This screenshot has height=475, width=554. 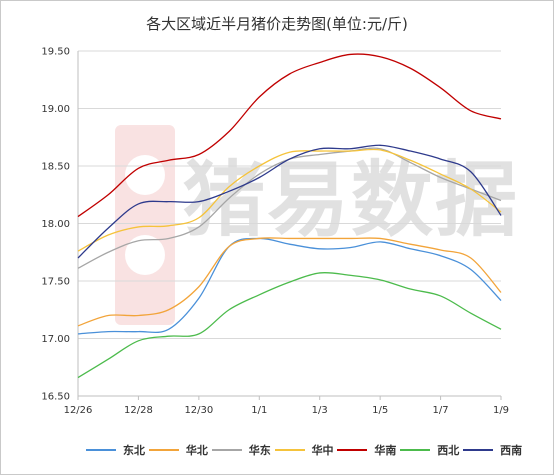 What do you see at coordinates (320, 410) in the screenshot?
I see `x-tick-label: 1/3` at bounding box center [320, 410].